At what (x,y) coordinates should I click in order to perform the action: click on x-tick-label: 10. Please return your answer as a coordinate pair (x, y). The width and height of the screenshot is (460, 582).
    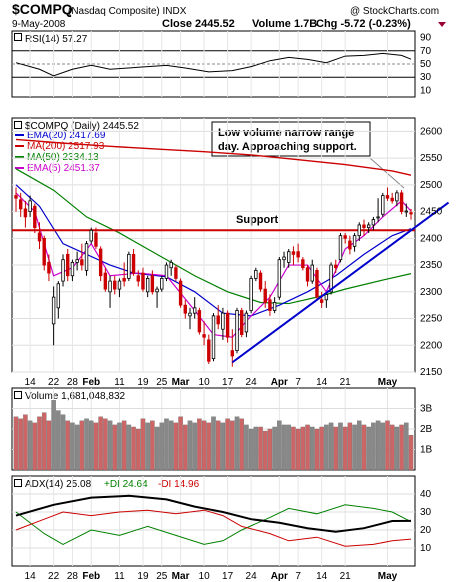
    Looking at the image, I should click on (205, 382).